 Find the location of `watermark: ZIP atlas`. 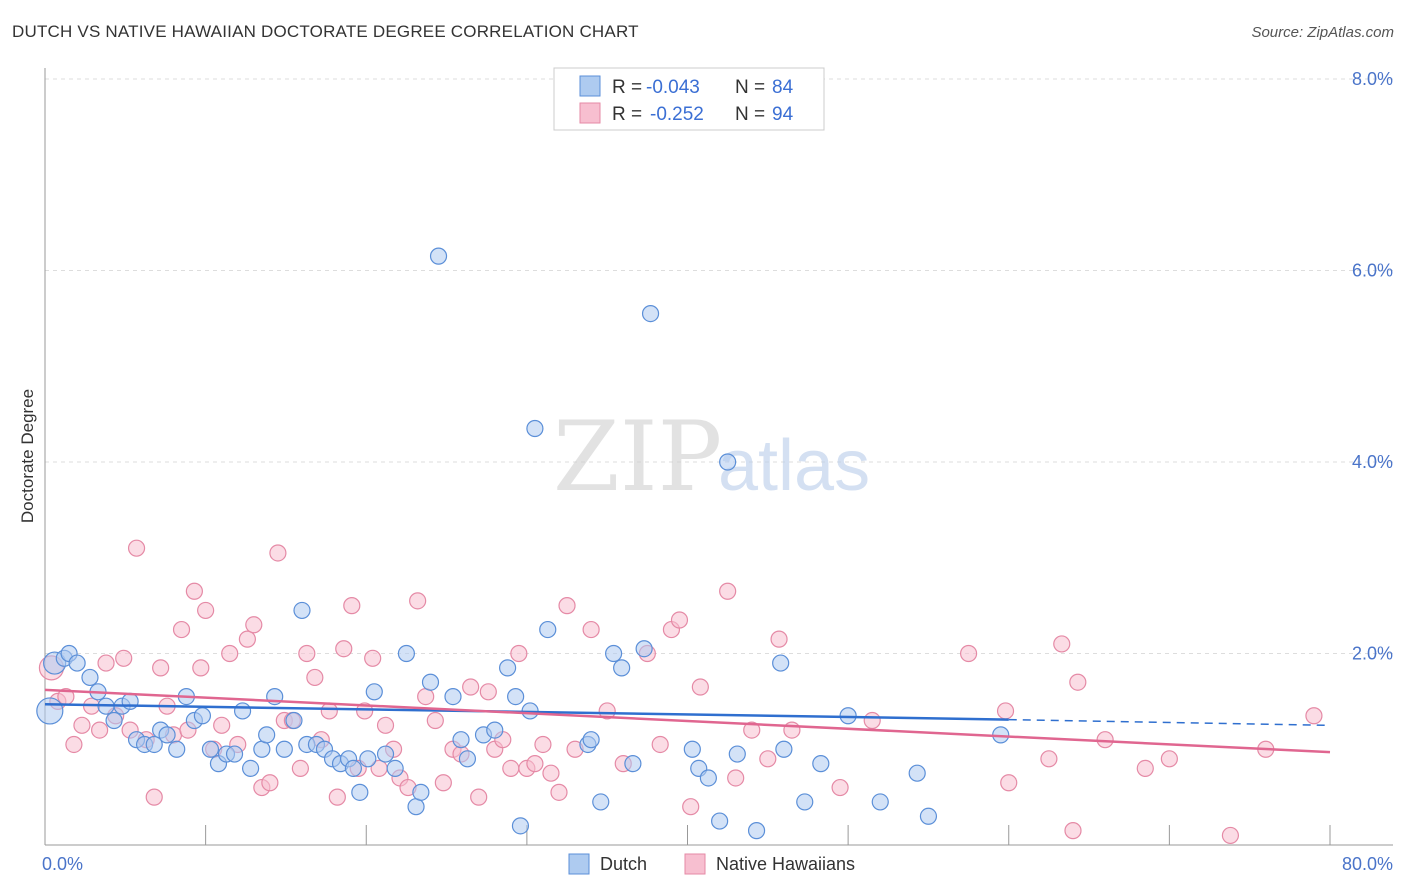

watermark: ZIP atlas is located at coordinates (711, 457).